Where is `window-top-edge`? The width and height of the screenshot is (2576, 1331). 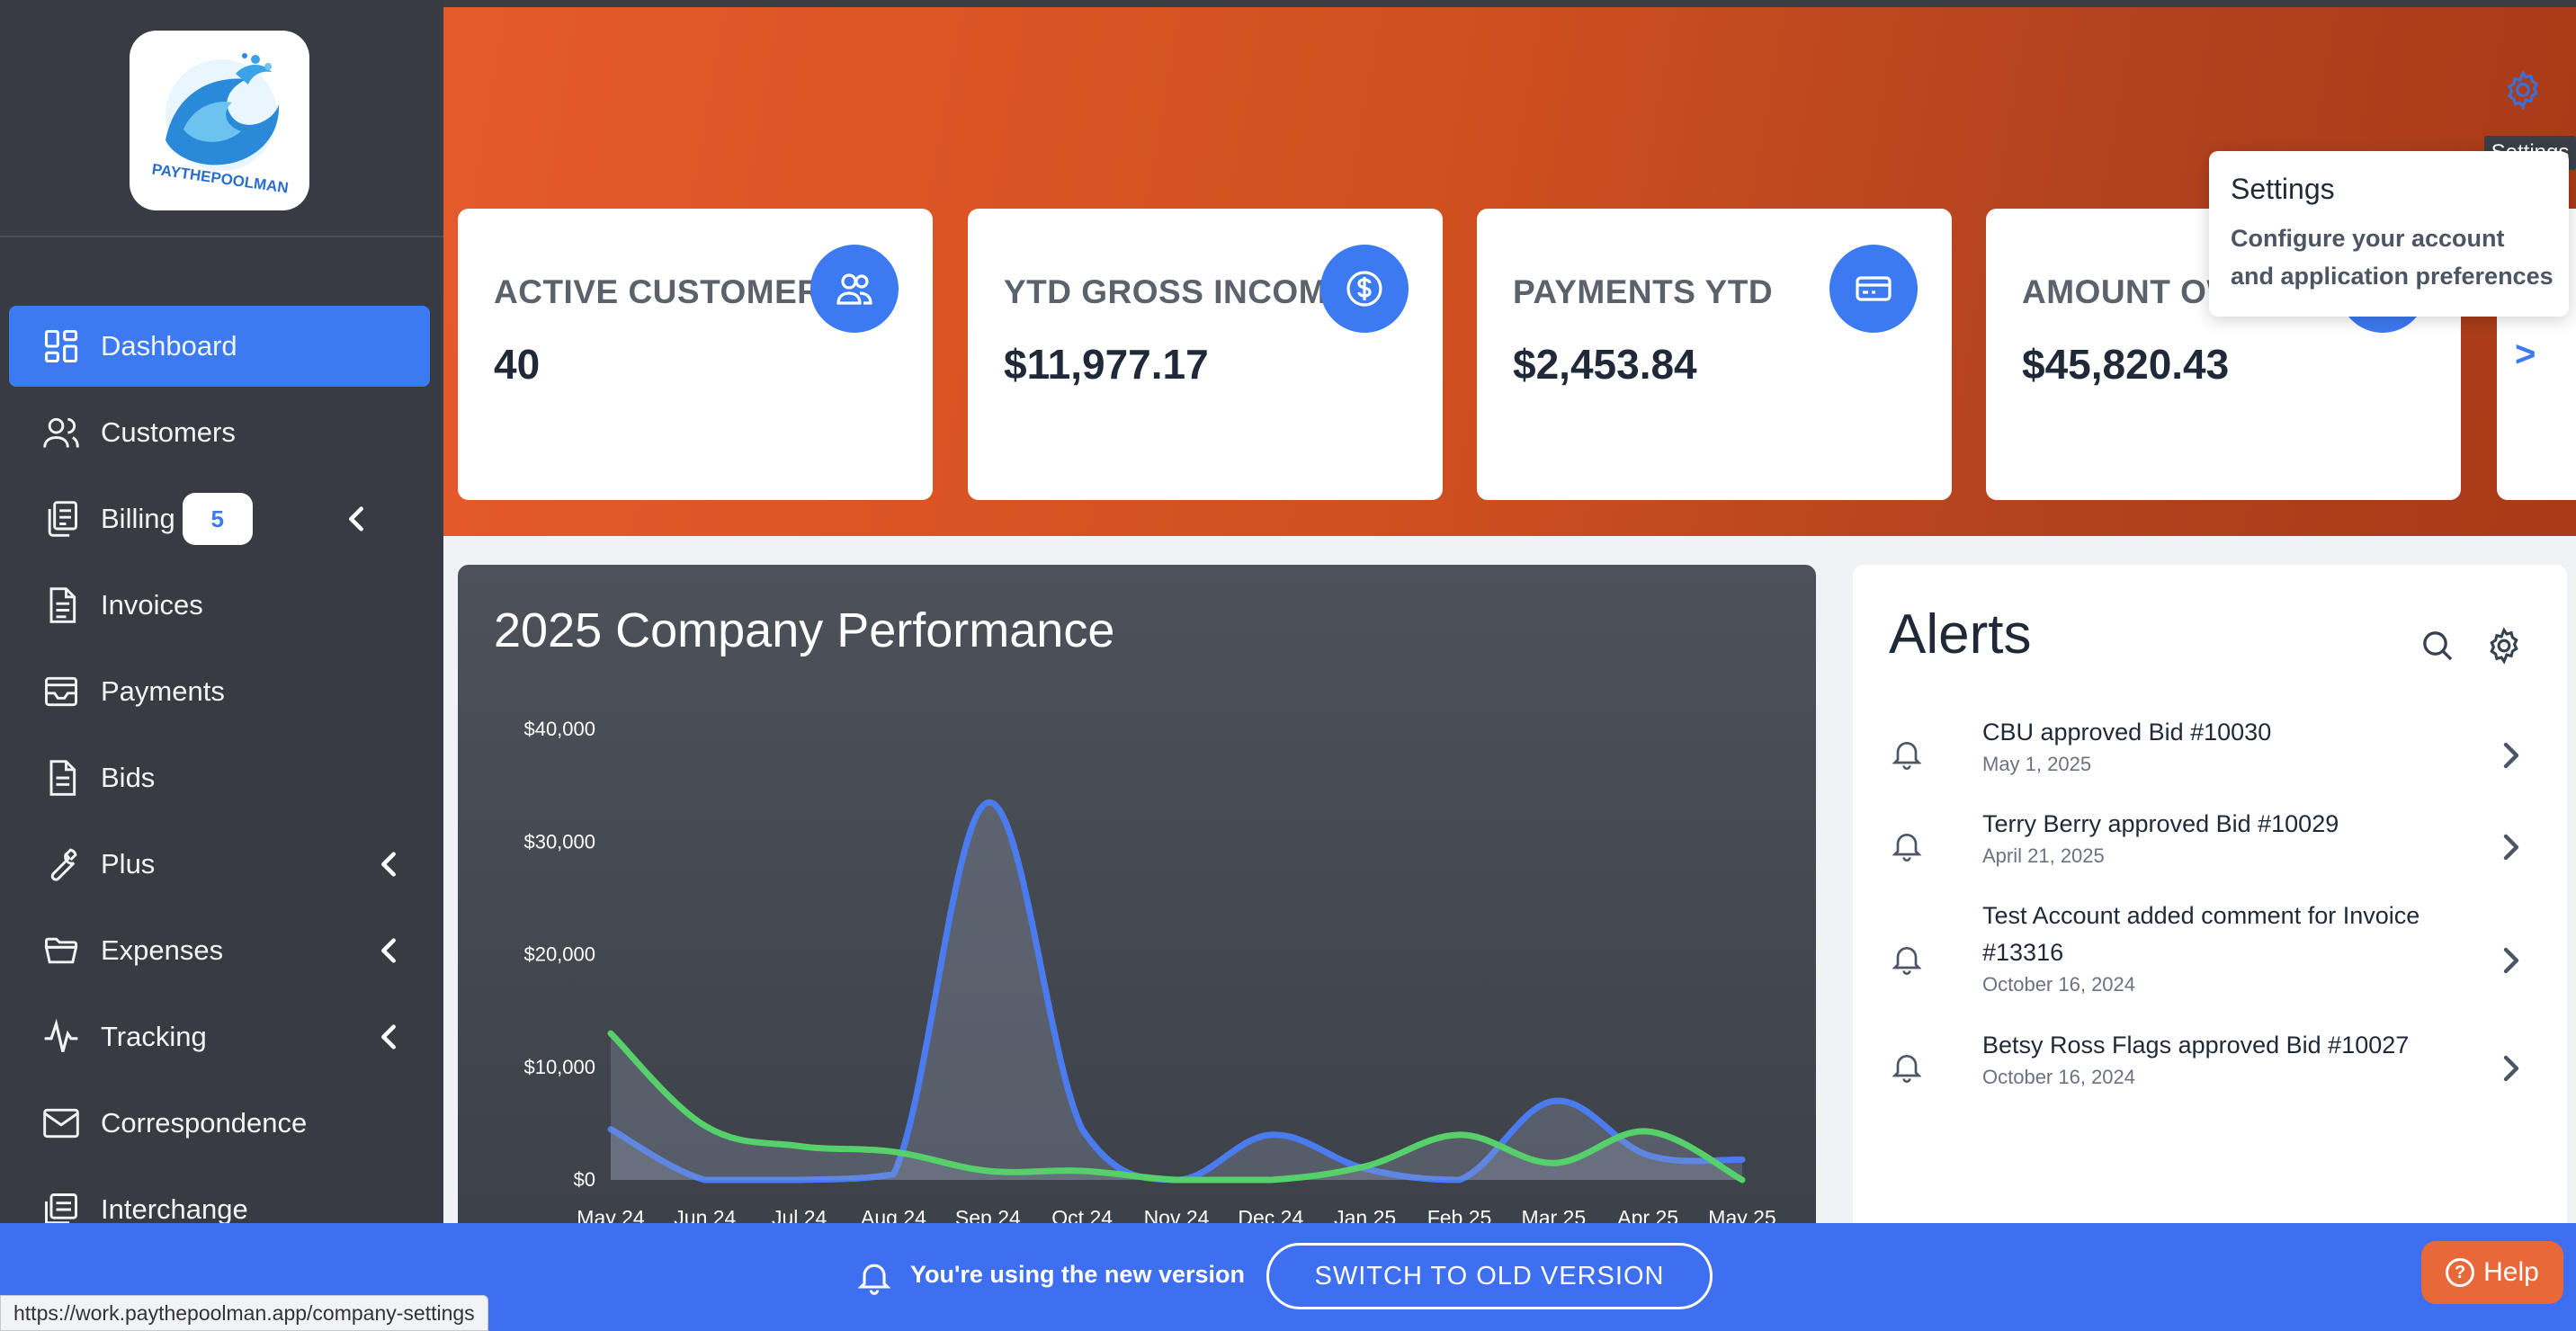 window-top-edge is located at coordinates (1288, 3).